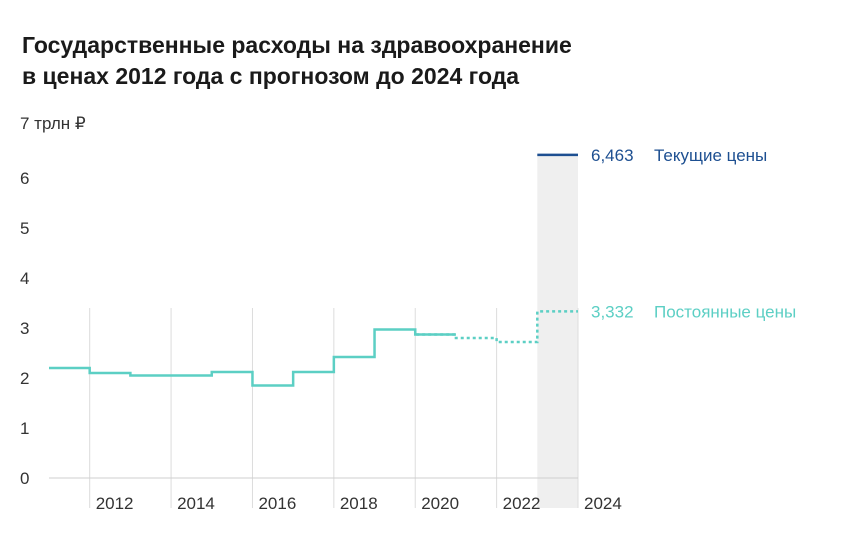  I want to click on y-tick-label-3: 3, so click(24, 328).